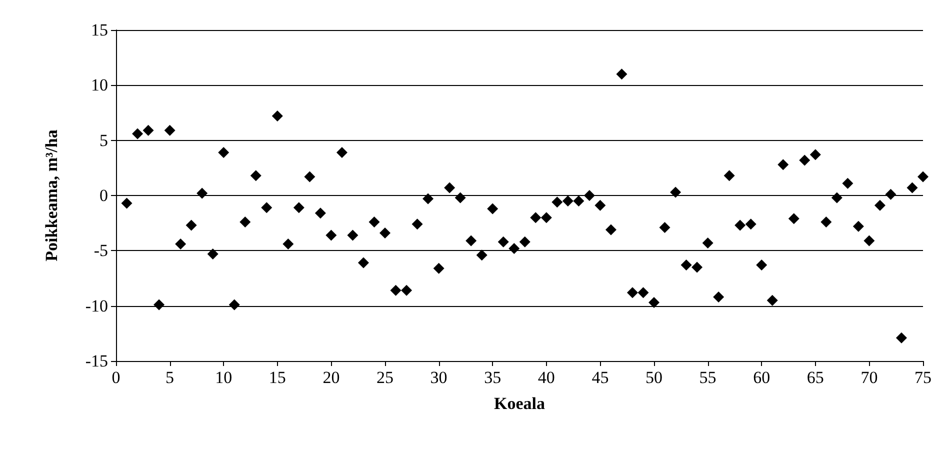 This screenshot has height=455, width=943. What do you see at coordinates (116, 377) in the screenshot?
I see `x-tick-label: 0` at bounding box center [116, 377].